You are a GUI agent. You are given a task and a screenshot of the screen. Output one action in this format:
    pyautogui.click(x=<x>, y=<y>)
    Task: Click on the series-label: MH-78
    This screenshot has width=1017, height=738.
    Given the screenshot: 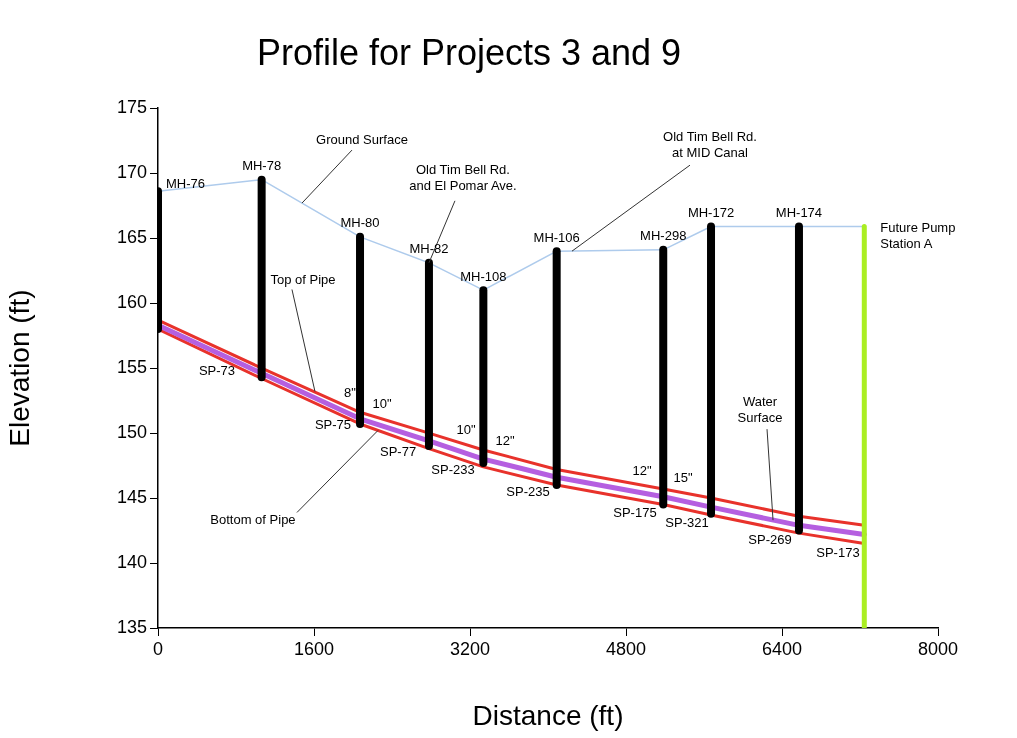 What is the action you would take?
    pyautogui.click(x=262, y=166)
    